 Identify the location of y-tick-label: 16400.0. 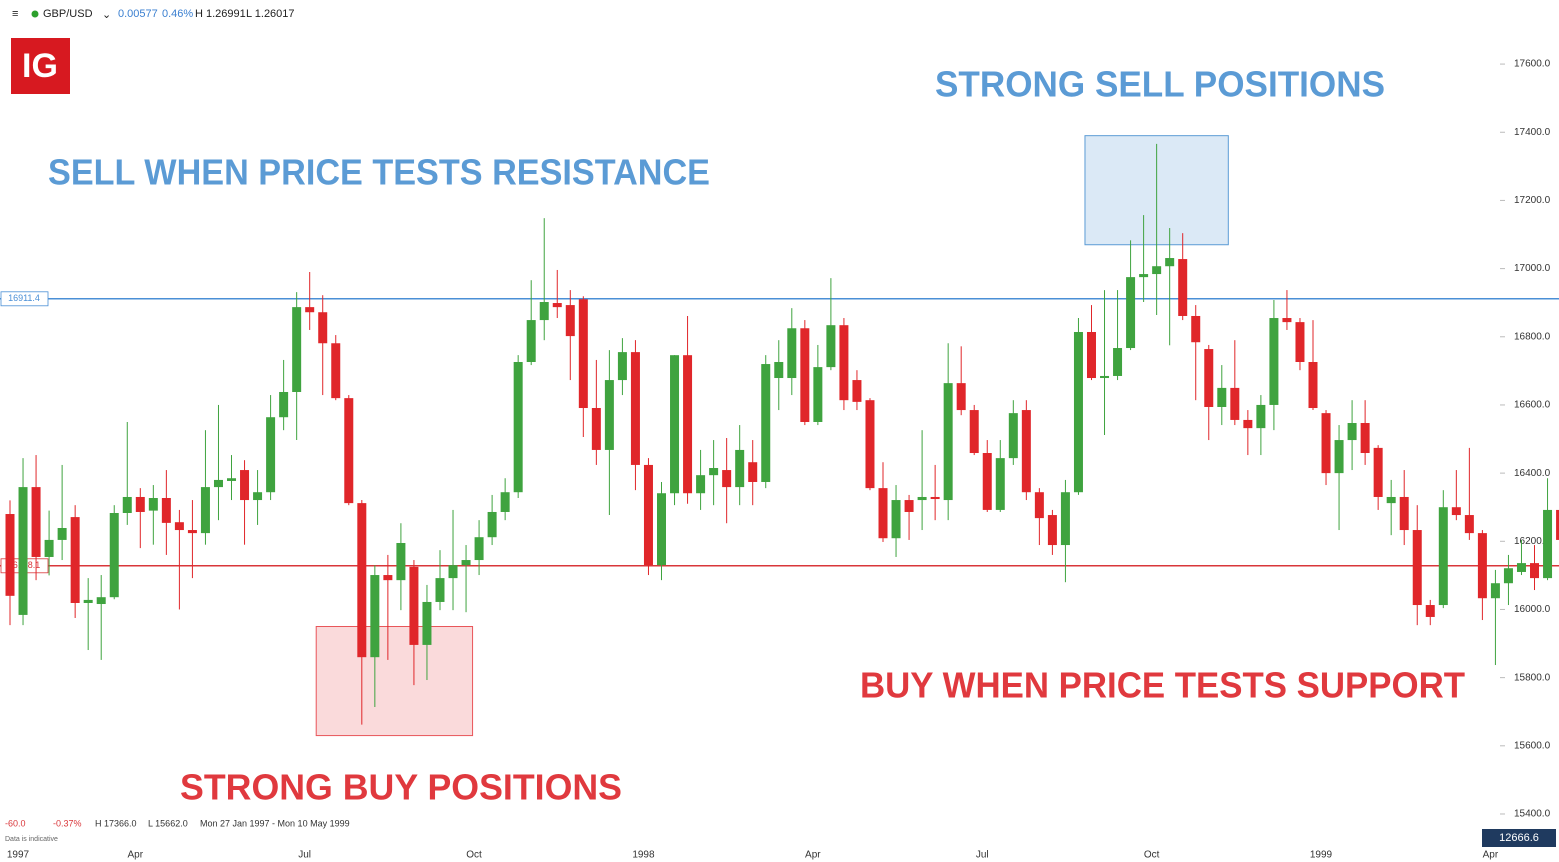
(1532, 473).